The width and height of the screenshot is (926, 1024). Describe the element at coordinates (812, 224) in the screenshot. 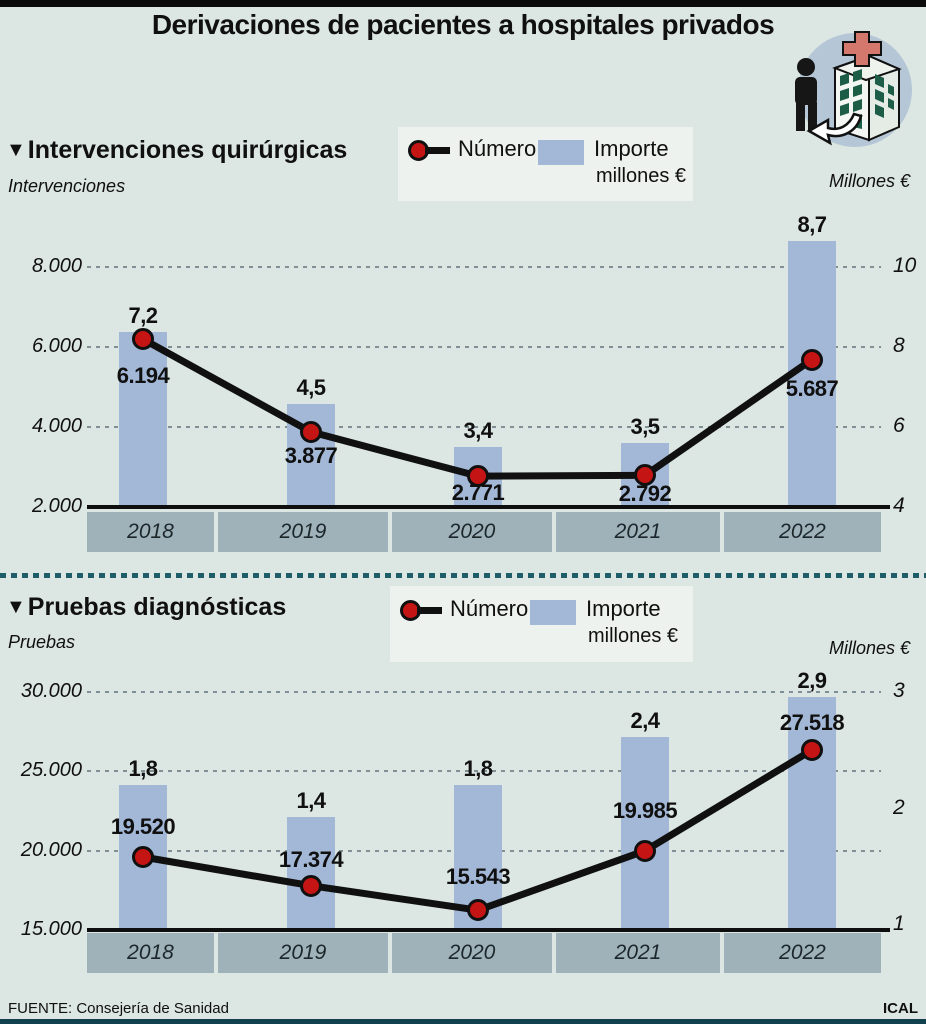

I see `bar-value-label: 8,7` at that location.